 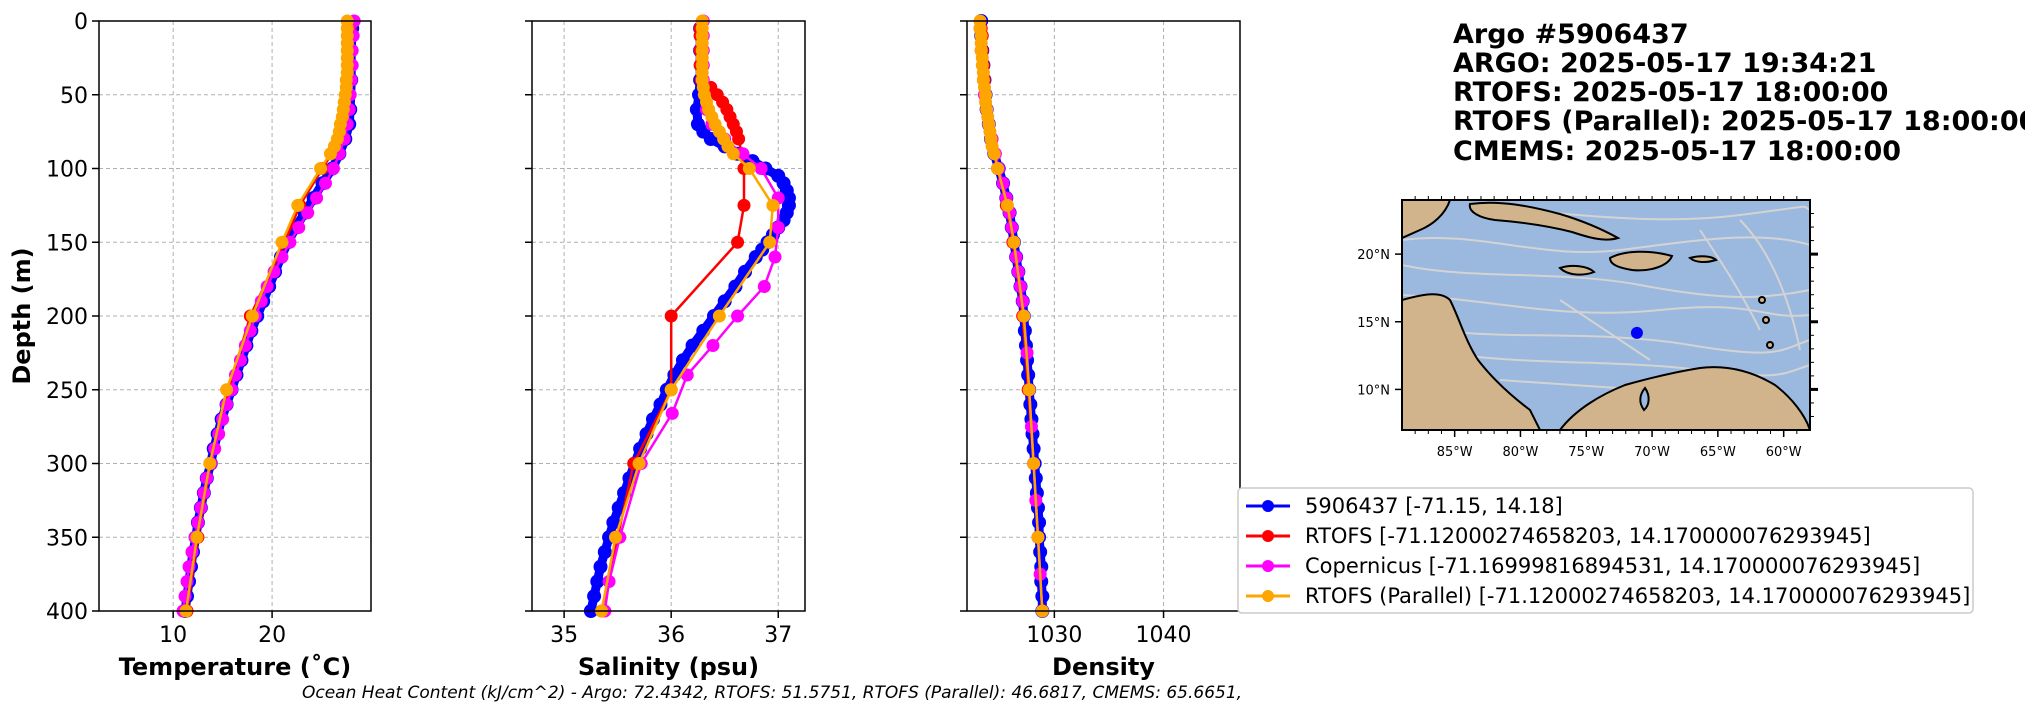 I want to click on series-line-argo, so click(x=268, y=320).